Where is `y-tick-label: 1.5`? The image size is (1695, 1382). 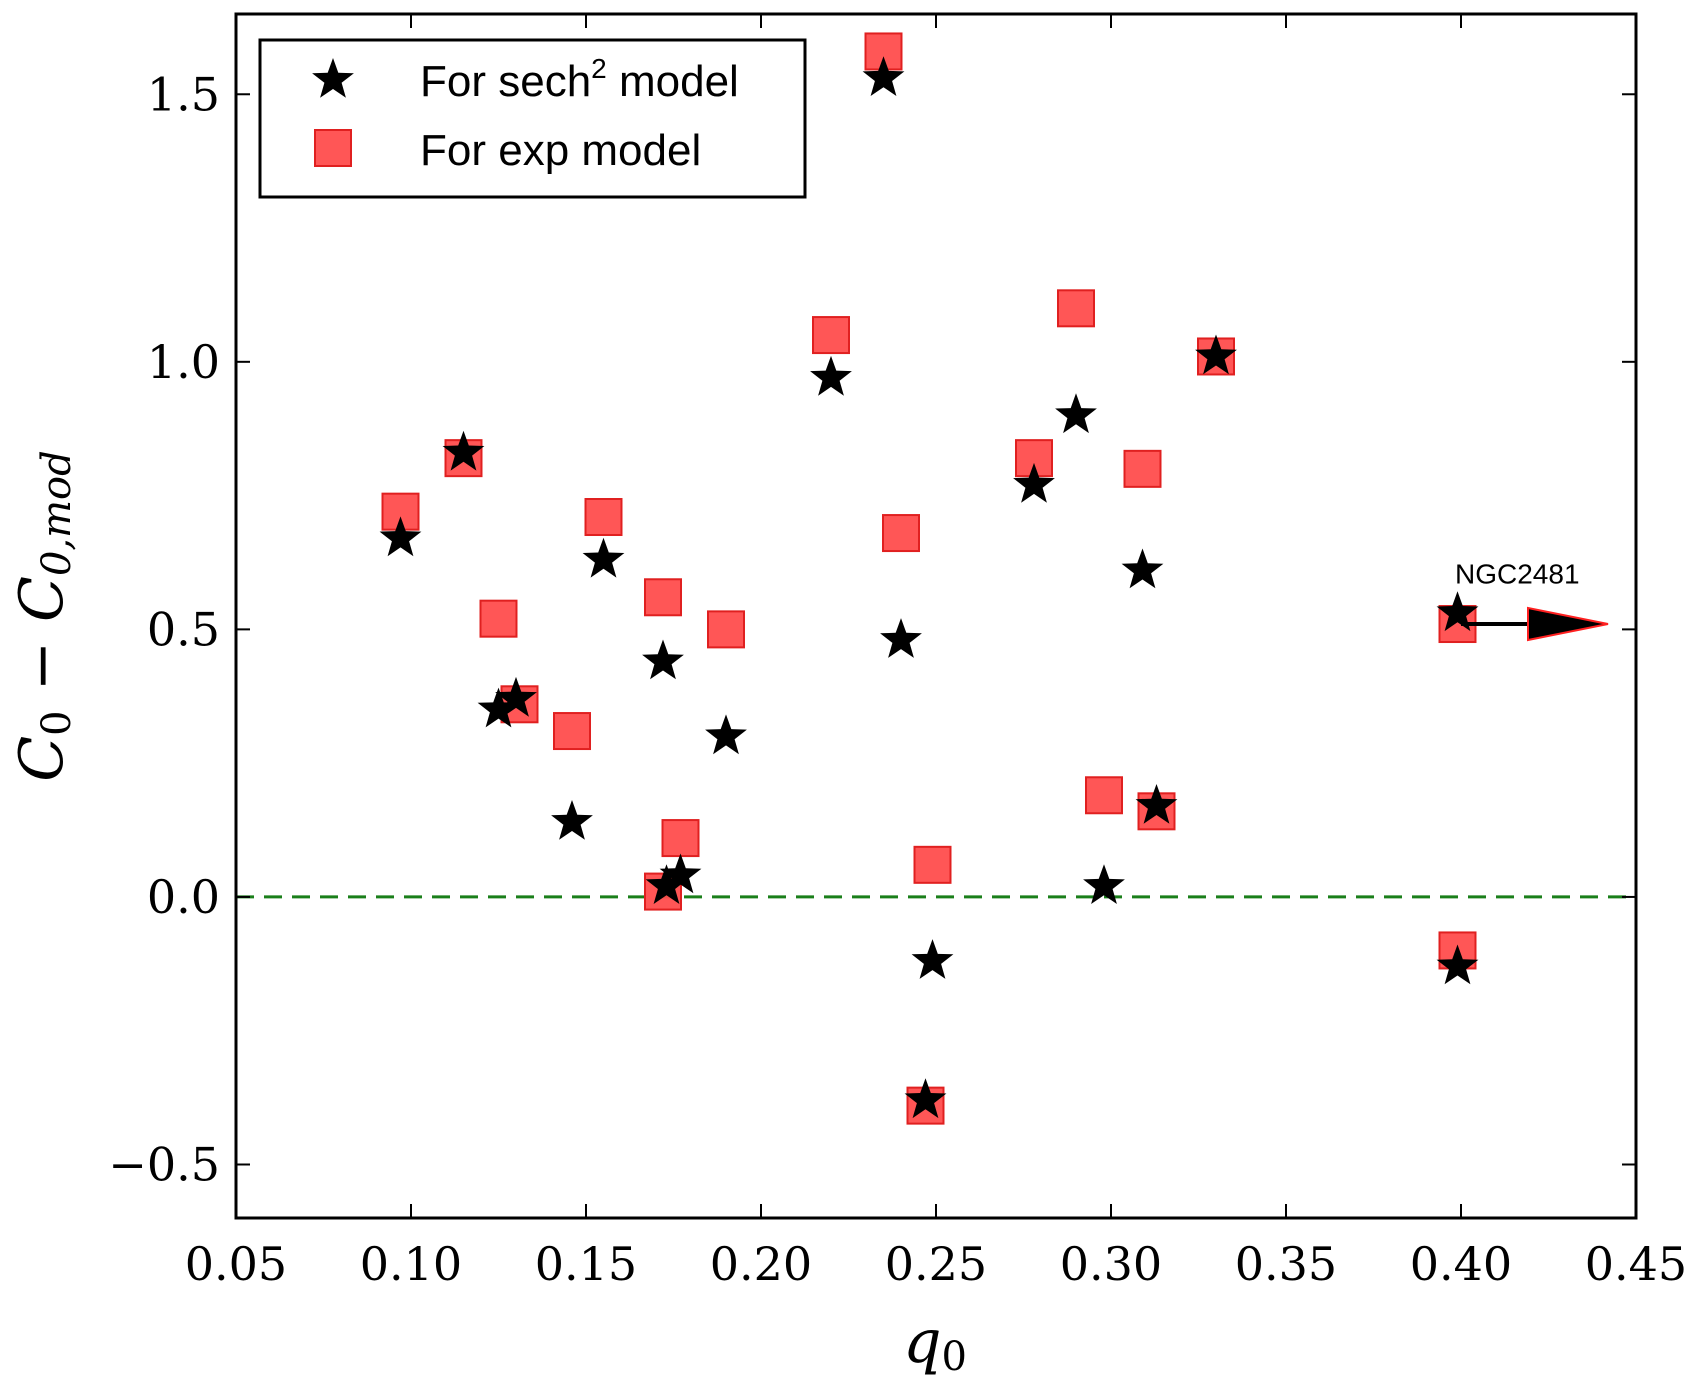 y-tick-label: 1.5 is located at coordinates (183, 94).